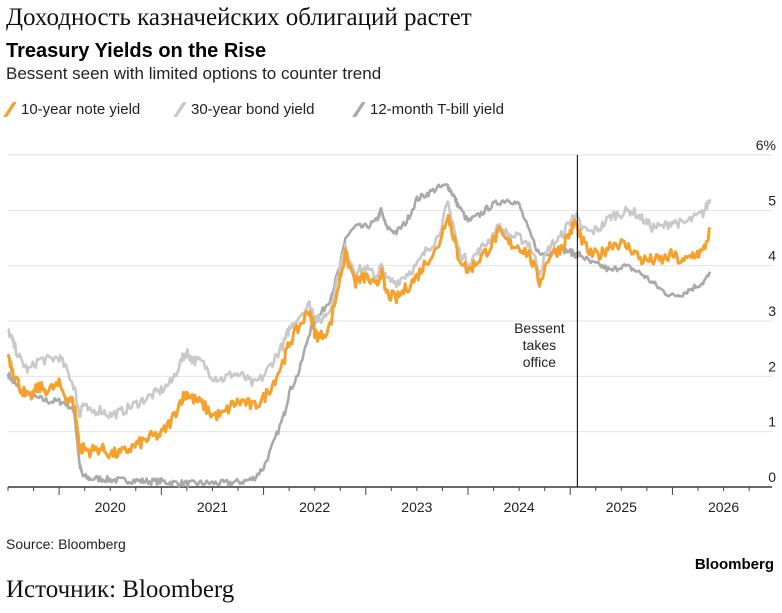 The height and width of the screenshot is (613, 782). I want to click on y-tick-label: 0, so click(772, 477).